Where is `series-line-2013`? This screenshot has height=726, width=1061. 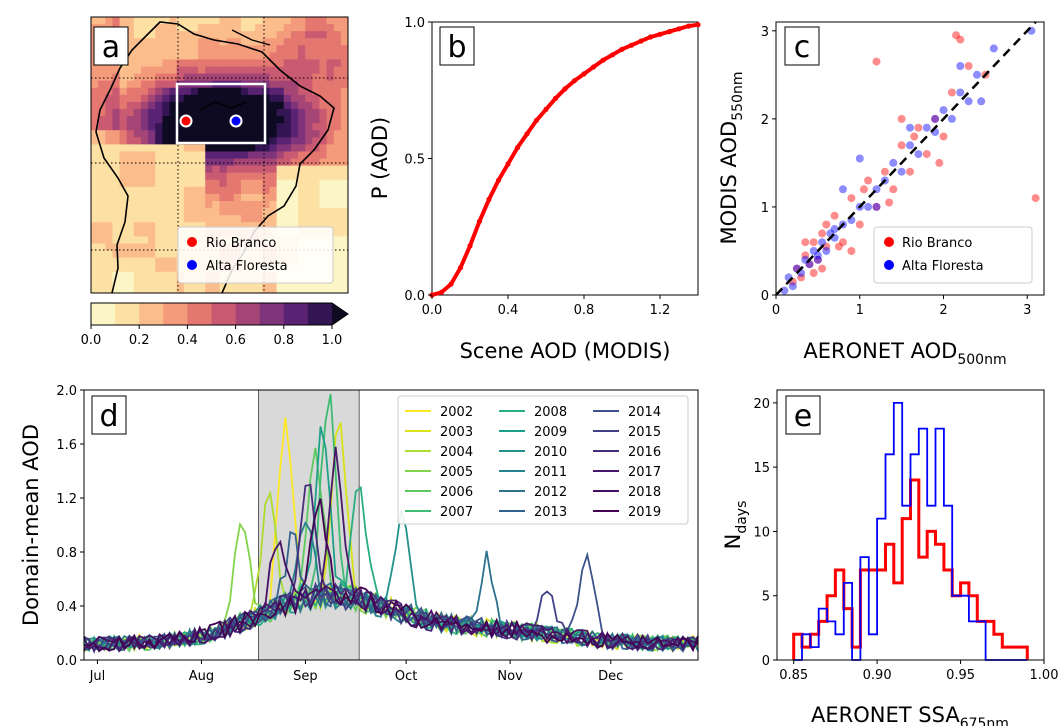
series-line-2013 is located at coordinates (391, 590).